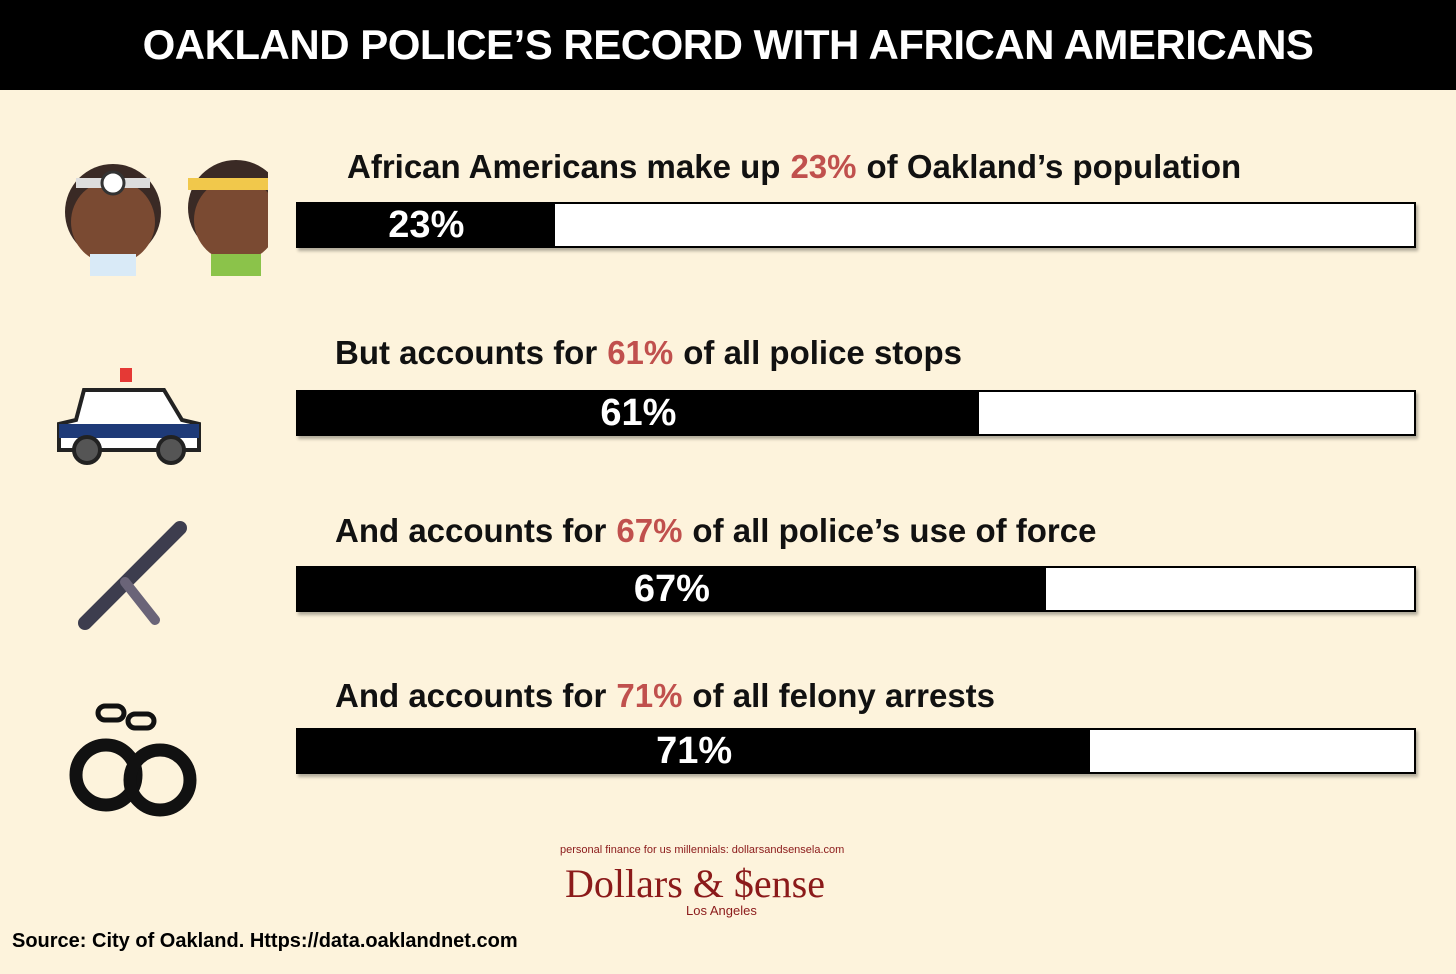 Image resolution: width=1456 pixels, height=974 pixels. What do you see at coordinates (166, 218) in the screenshot?
I see `people-icon` at bounding box center [166, 218].